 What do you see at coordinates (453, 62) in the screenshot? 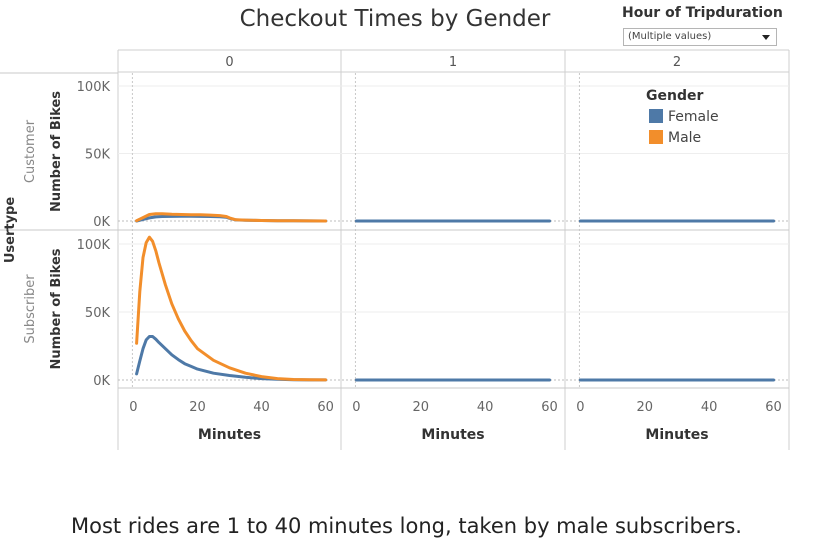
I see `column-header-1: 1` at bounding box center [453, 62].